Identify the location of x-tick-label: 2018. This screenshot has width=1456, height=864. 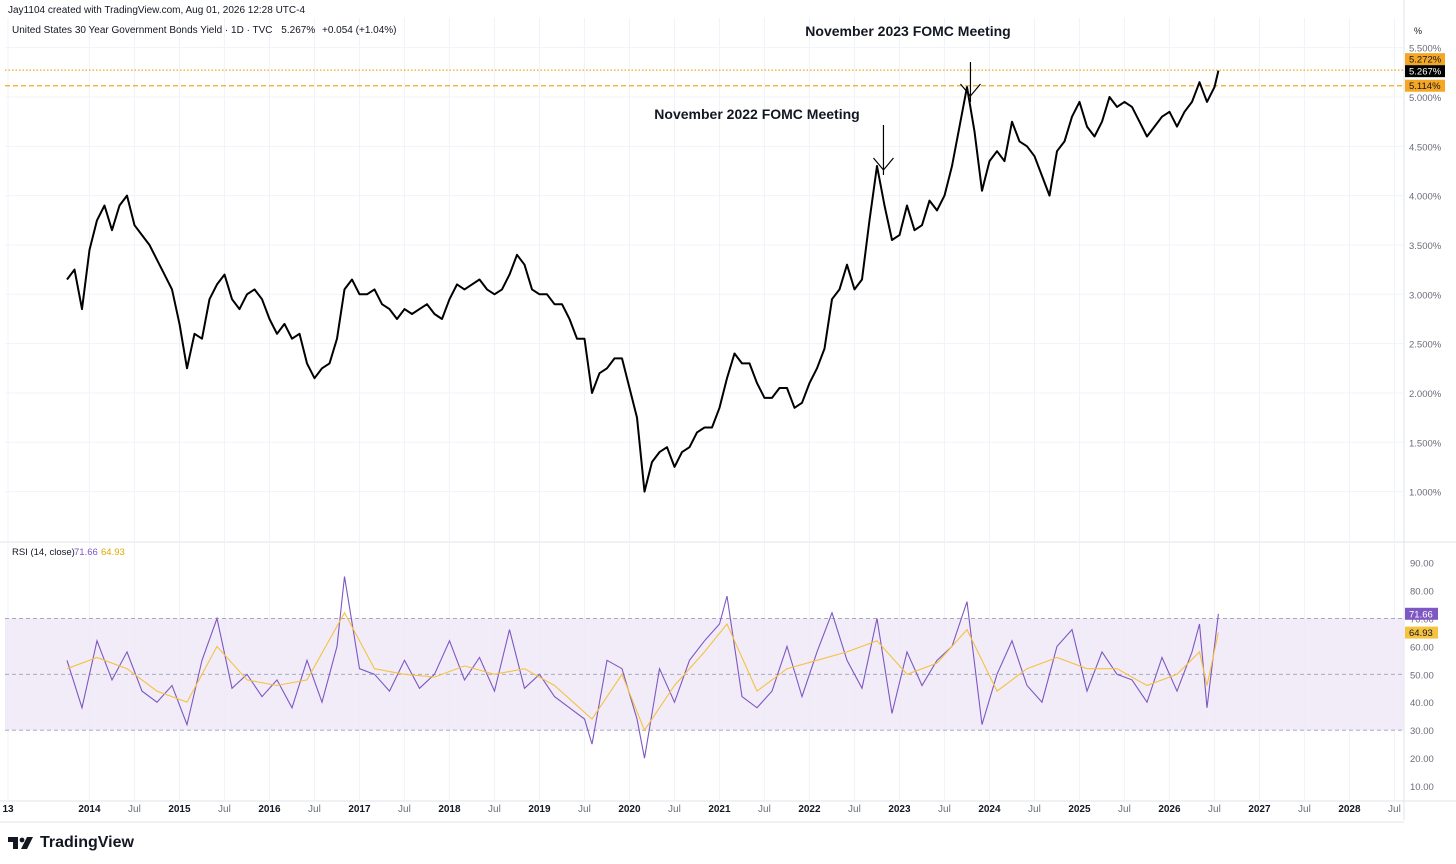
(449, 809).